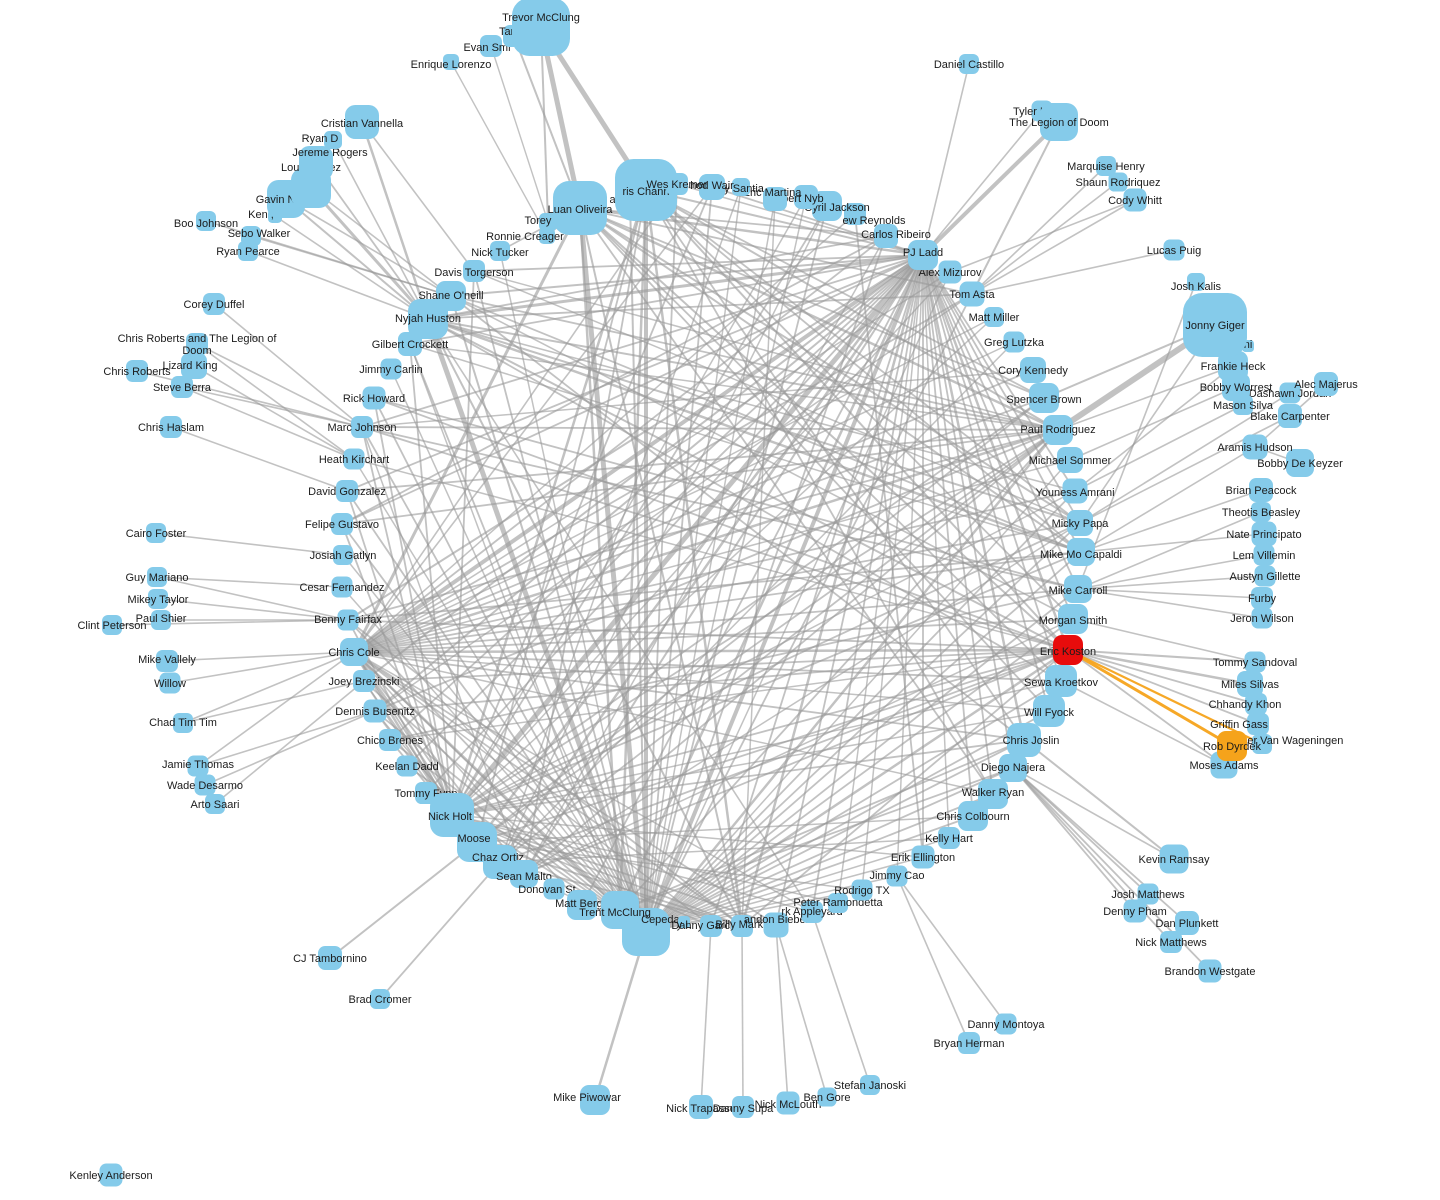  I want to click on node-nick-mclouth, so click(788, 1103).